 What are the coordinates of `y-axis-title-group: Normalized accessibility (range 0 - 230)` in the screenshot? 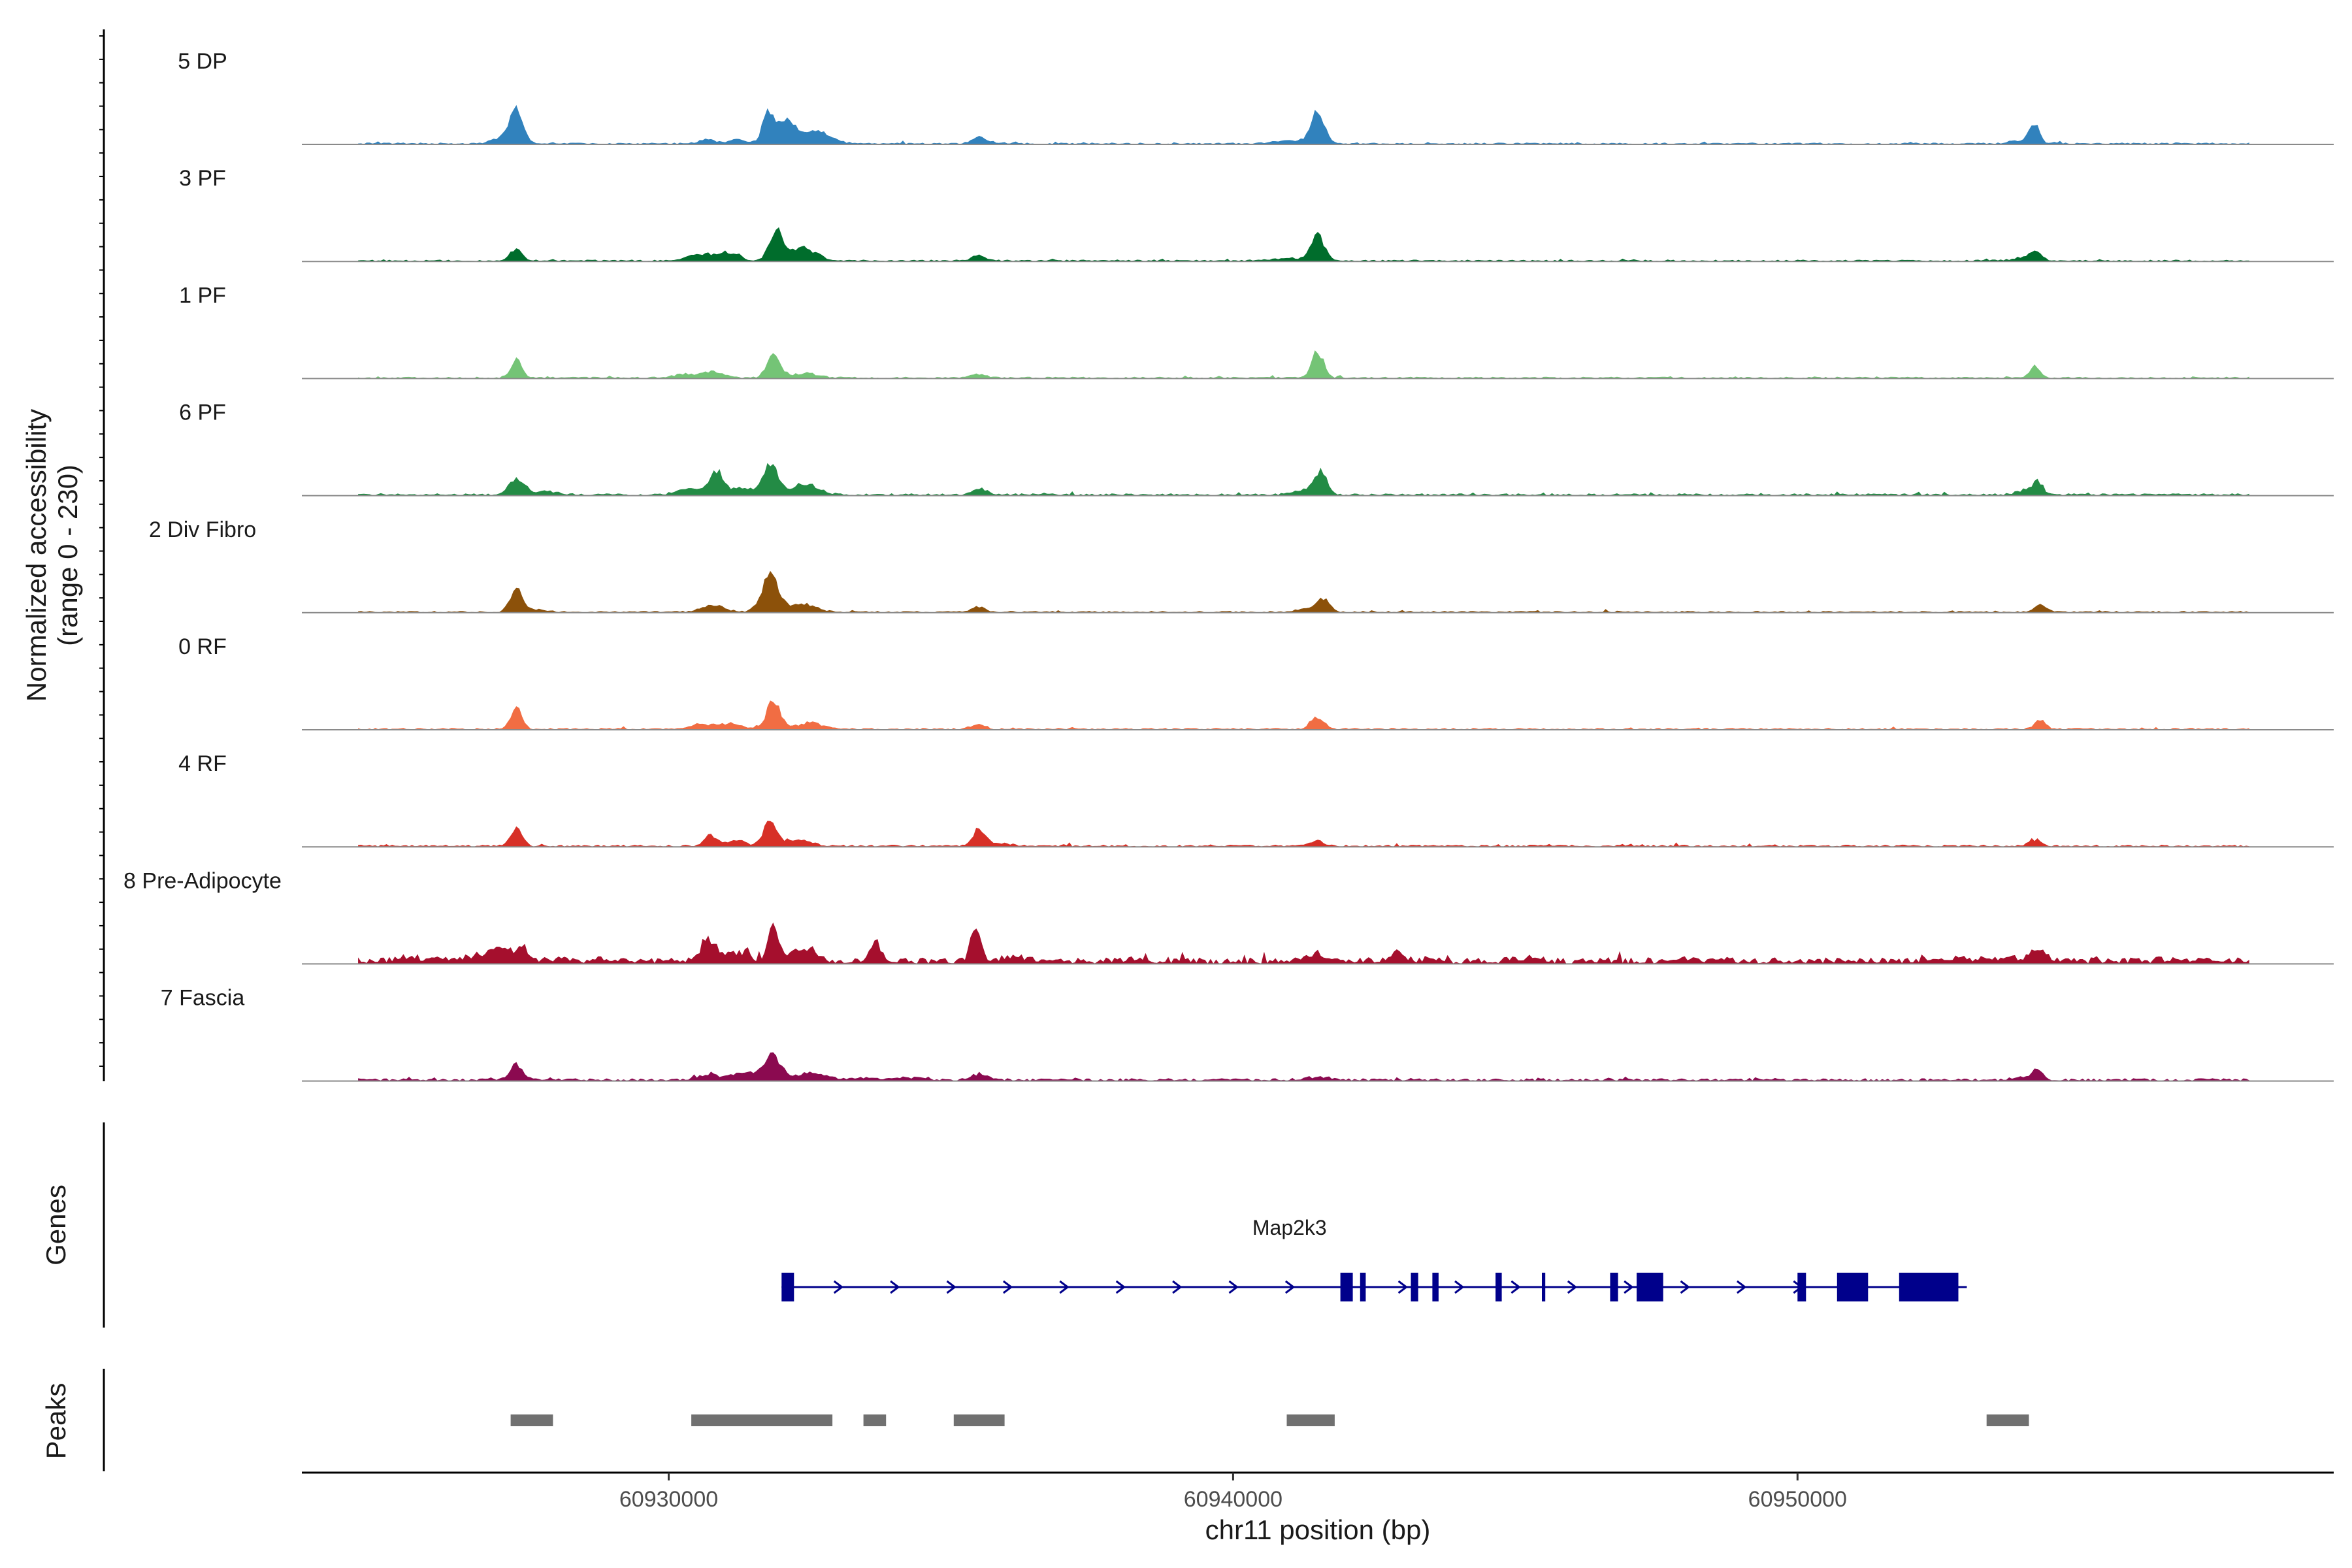 It's located at (52, 555).